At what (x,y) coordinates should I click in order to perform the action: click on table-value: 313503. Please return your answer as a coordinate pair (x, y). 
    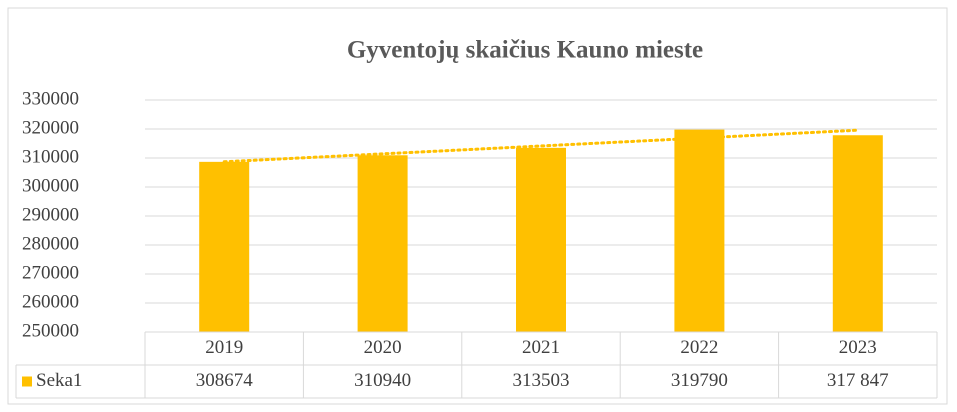
    Looking at the image, I should click on (541, 380).